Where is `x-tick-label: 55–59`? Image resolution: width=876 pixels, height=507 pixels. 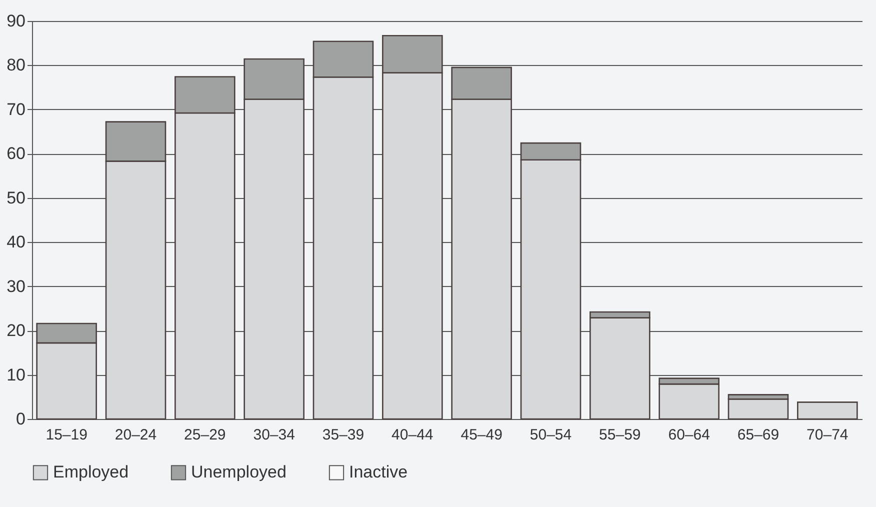
x-tick-label: 55–59 is located at coordinates (620, 435).